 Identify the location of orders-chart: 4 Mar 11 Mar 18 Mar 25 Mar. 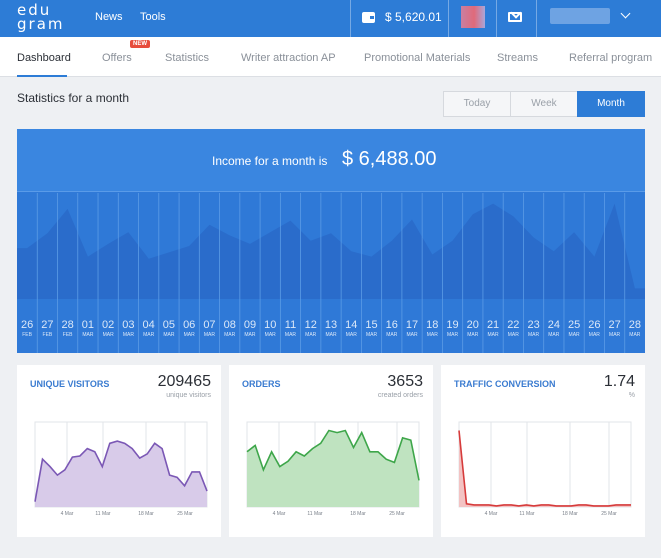
(333, 469).